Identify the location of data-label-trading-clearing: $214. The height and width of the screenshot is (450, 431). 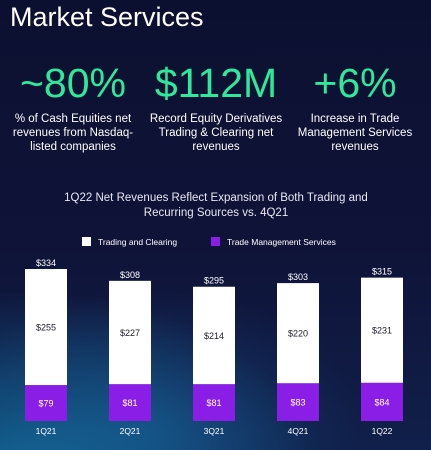
(214, 336).